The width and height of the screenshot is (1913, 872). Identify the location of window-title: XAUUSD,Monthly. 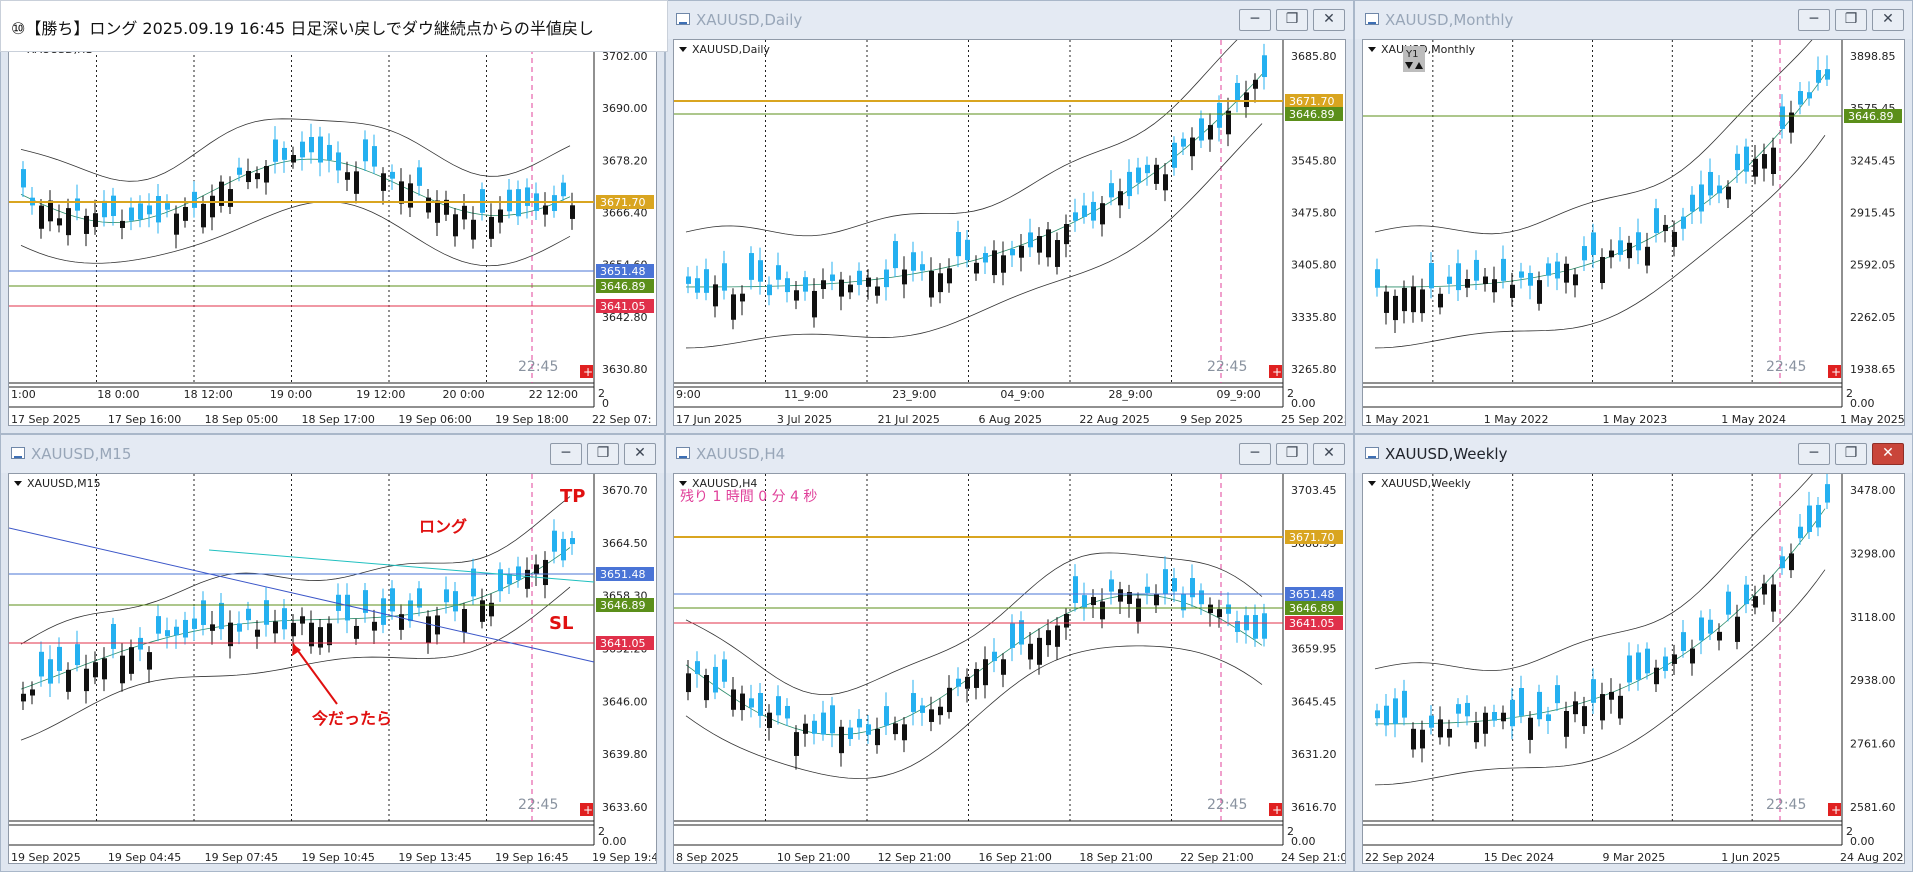
(1449, 20).